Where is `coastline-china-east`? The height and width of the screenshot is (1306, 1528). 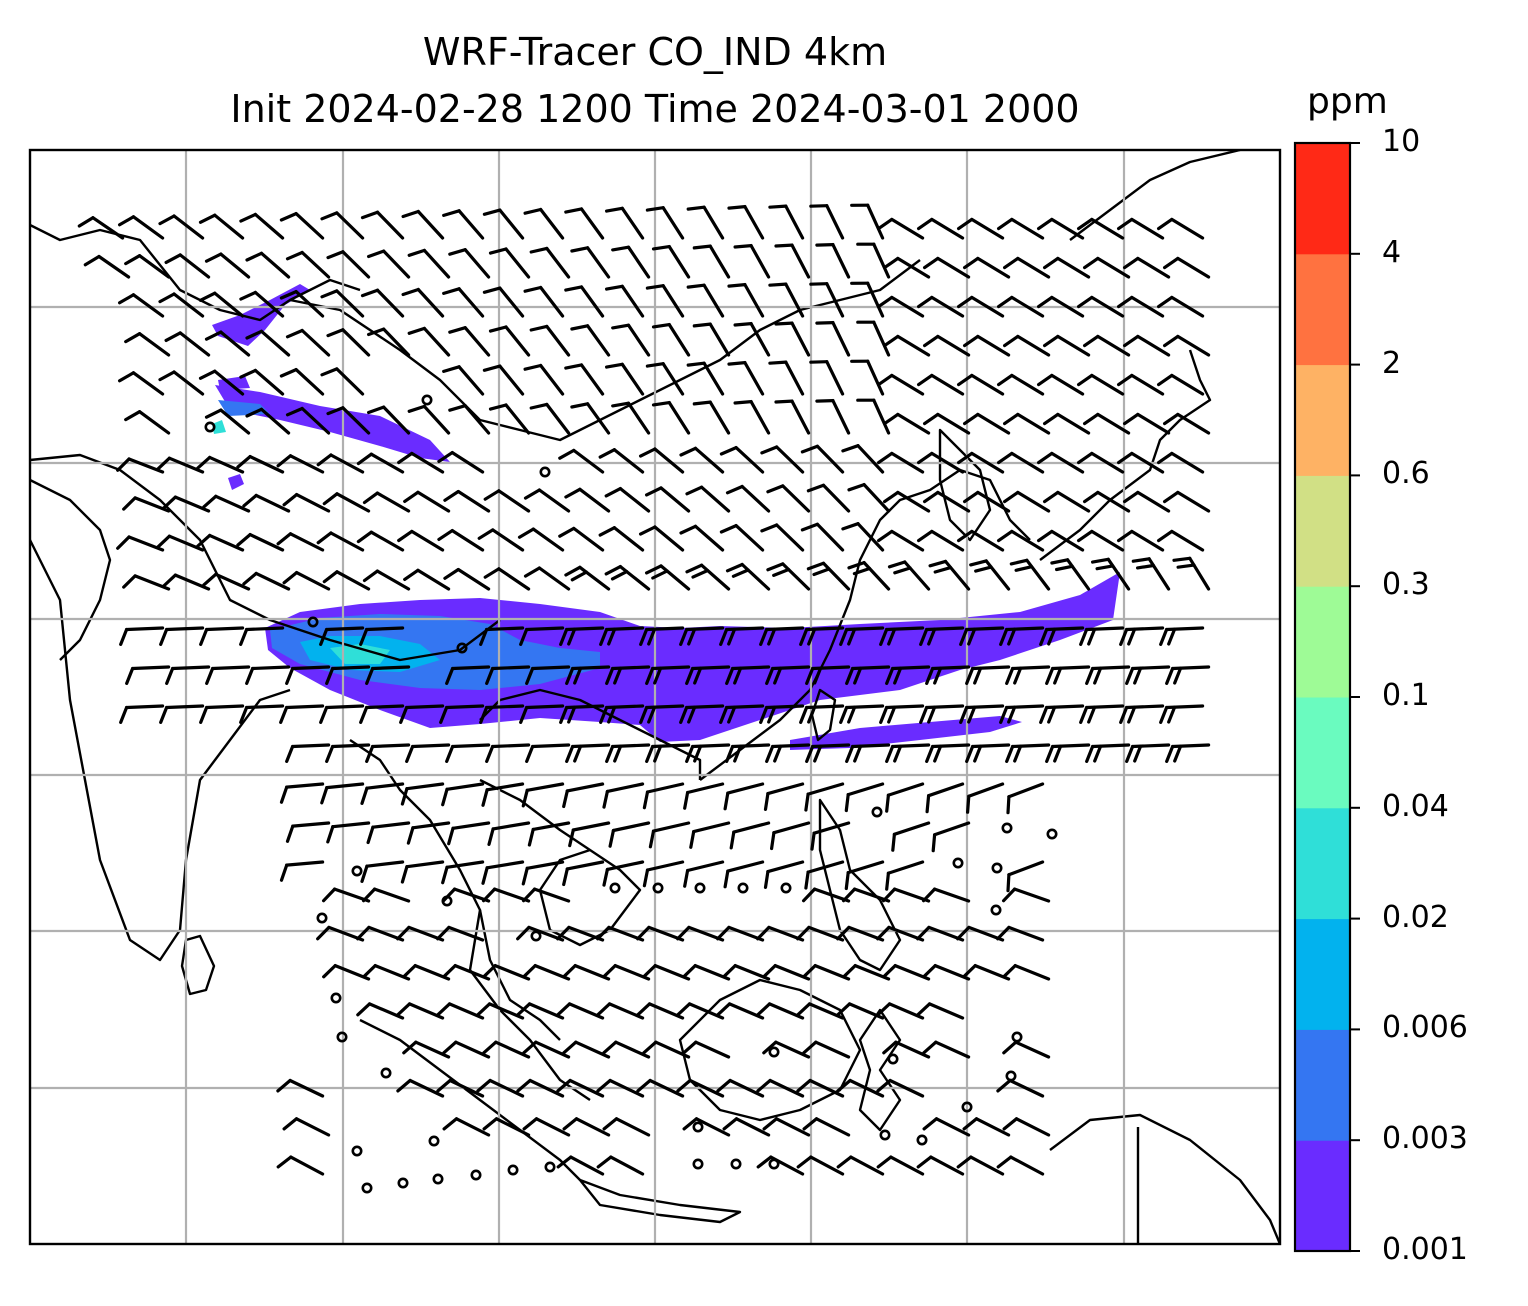
coastline-china-east is located at coordinates (865, 624).